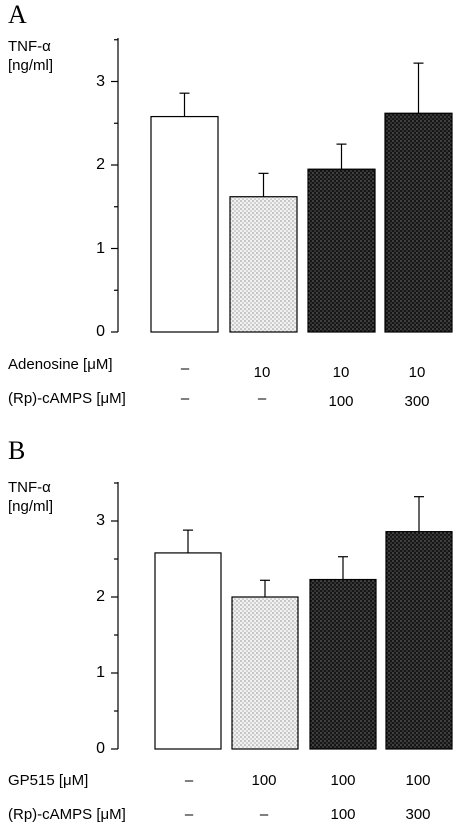  I want to click on panel-b-ytick-1: 1, so click(100, 672).